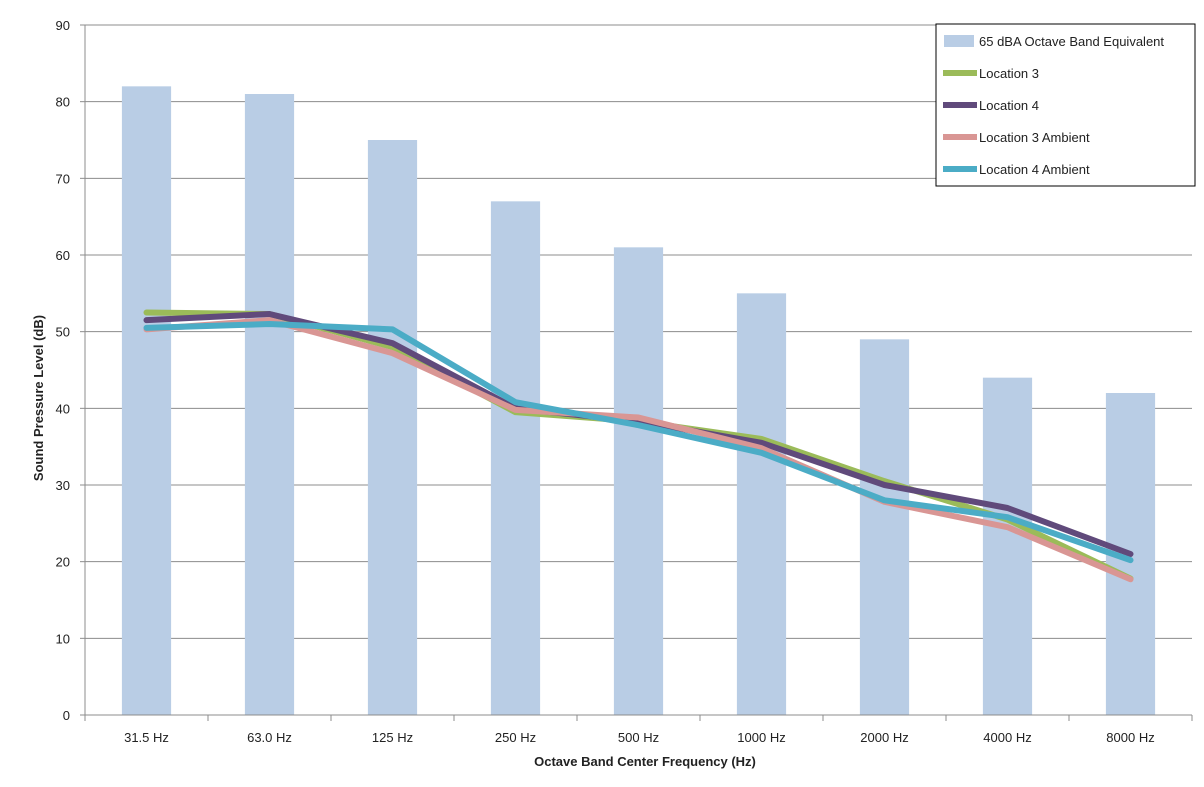 The width and height of the screenshot is (1204, 787). What do you see at coordinates (66, 715) in the screenshot?
I see `y-tick-label: 0` at bounding box center [66, 715].